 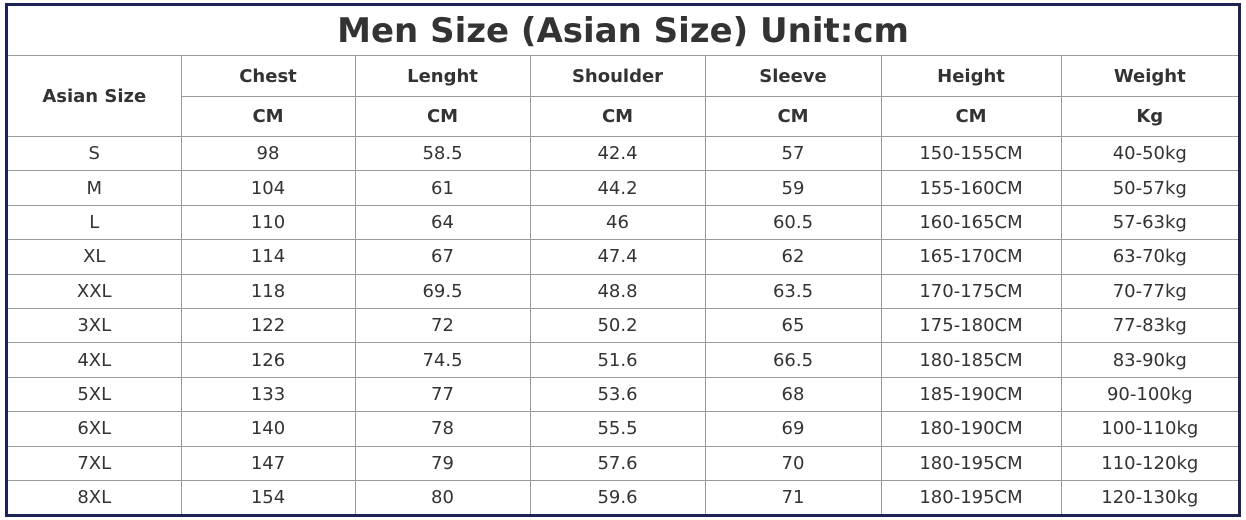 I want to click on data-cell: 98, so click(x=268, y=153).